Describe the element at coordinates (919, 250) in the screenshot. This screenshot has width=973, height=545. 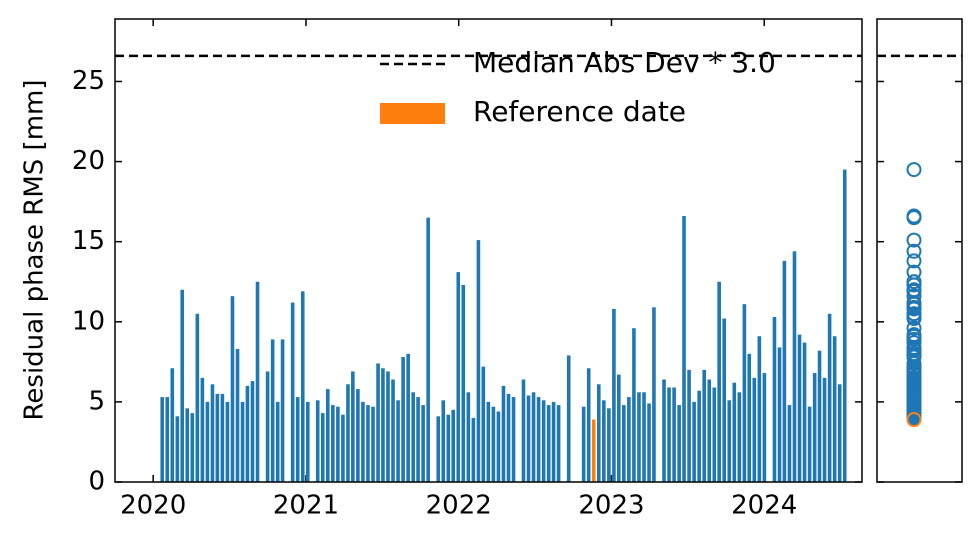
I see `side-frame` at that location.